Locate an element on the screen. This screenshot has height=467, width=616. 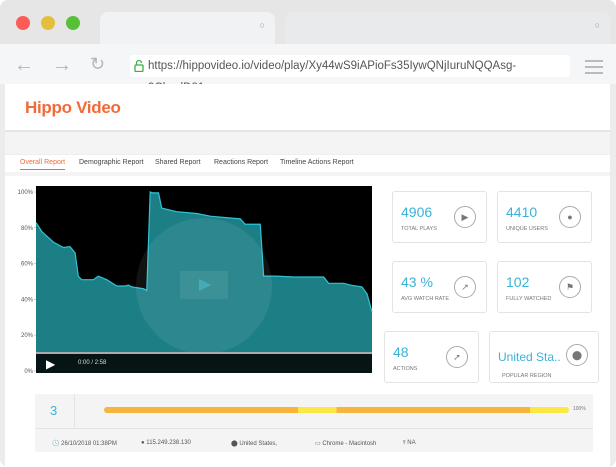
stat-label: POPULAR REGION is located at coordinates (527, 376).